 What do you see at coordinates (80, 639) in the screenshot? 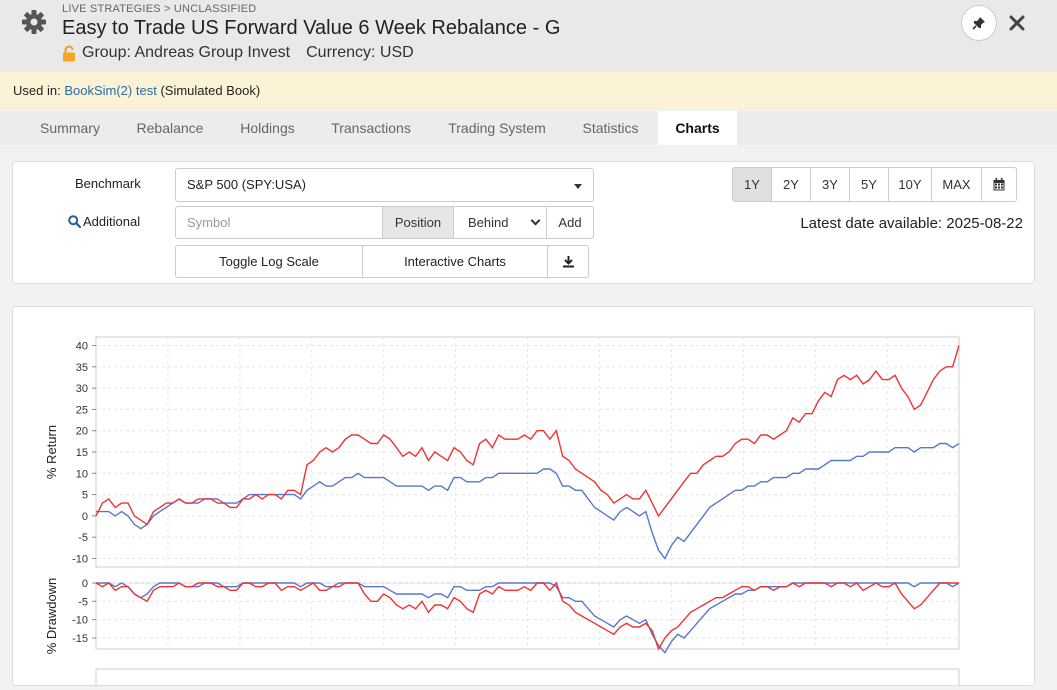
I see `drawdown-tick-label: -15` at bounding box center [80, 639].